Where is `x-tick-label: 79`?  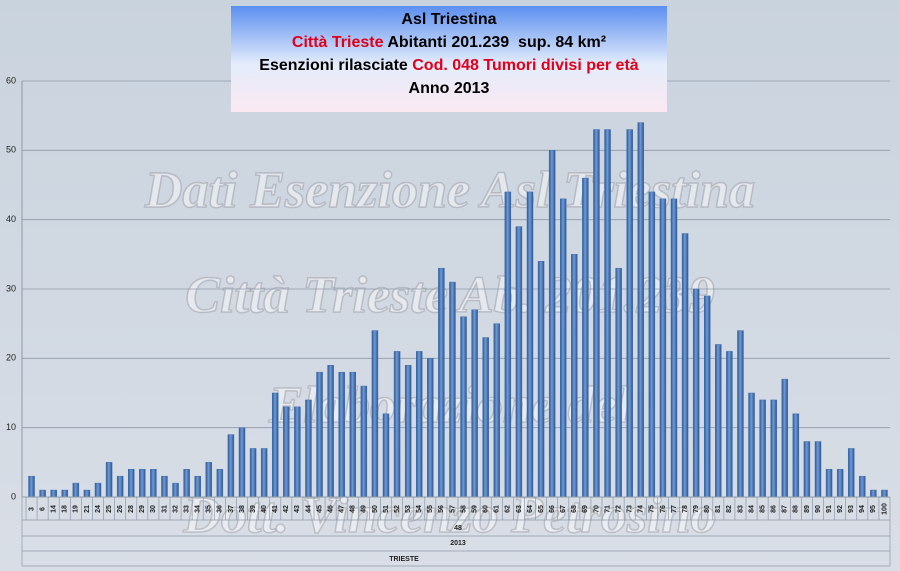
x-tick-label: 79 is located at coordinates (696, 509).